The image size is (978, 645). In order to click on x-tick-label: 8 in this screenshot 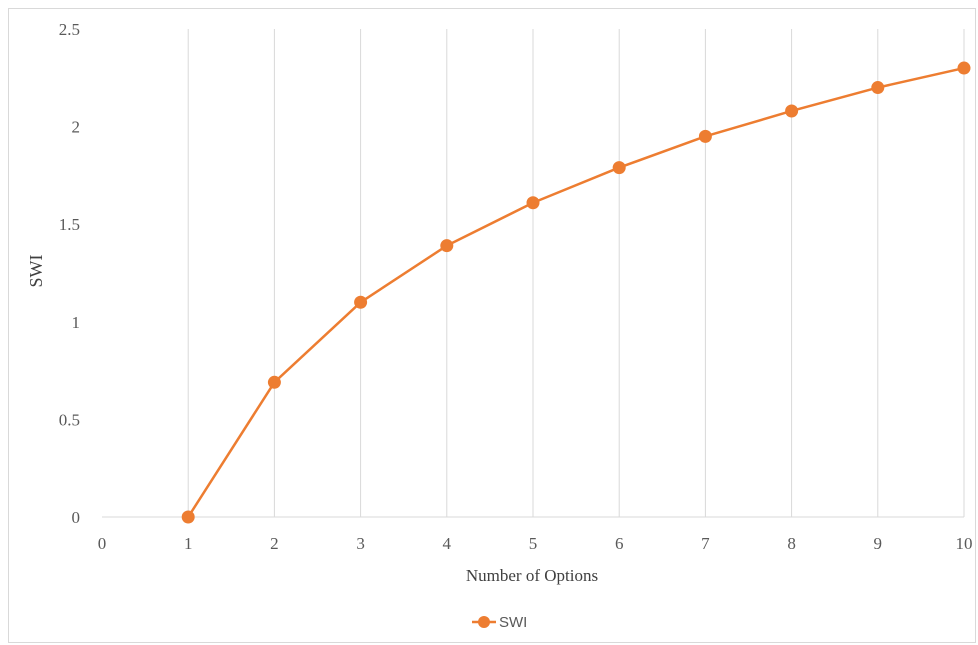, I will do `click(791, 543)`.